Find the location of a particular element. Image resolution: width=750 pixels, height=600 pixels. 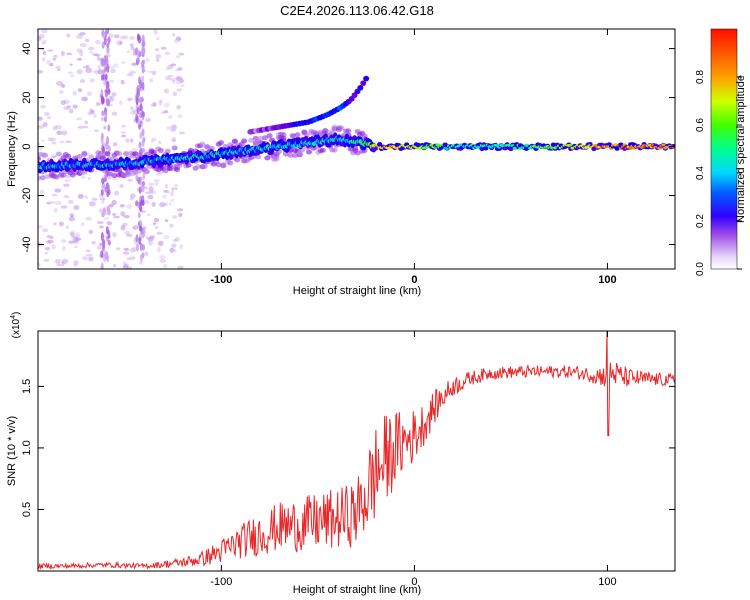

x-tick-label: 100 is located at coordinates (607, 280).